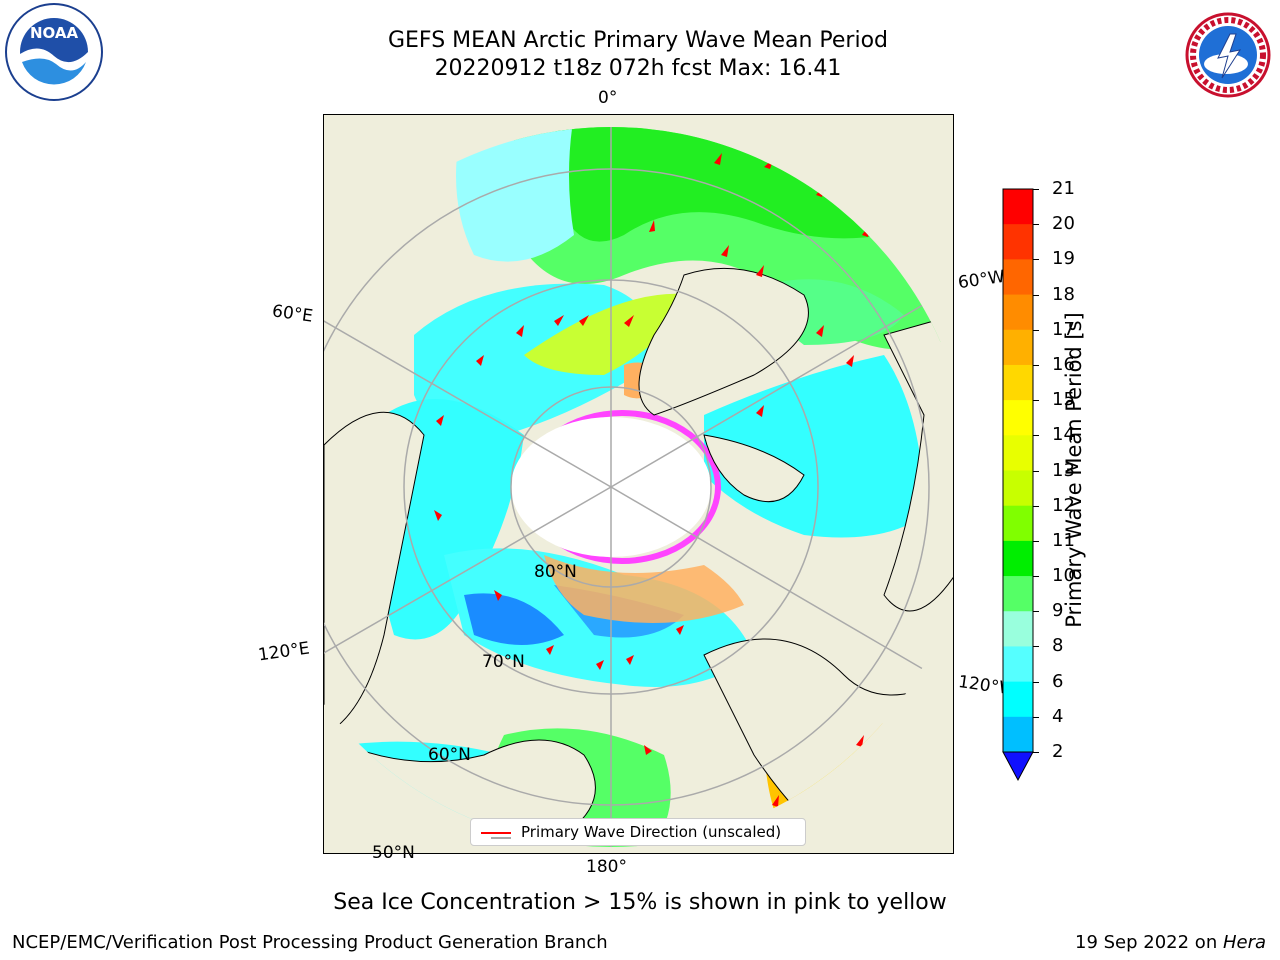  Describe the element at coordinates (981, 280) in the screenshot. I see `lon-label-60w: 60°W` at that location.